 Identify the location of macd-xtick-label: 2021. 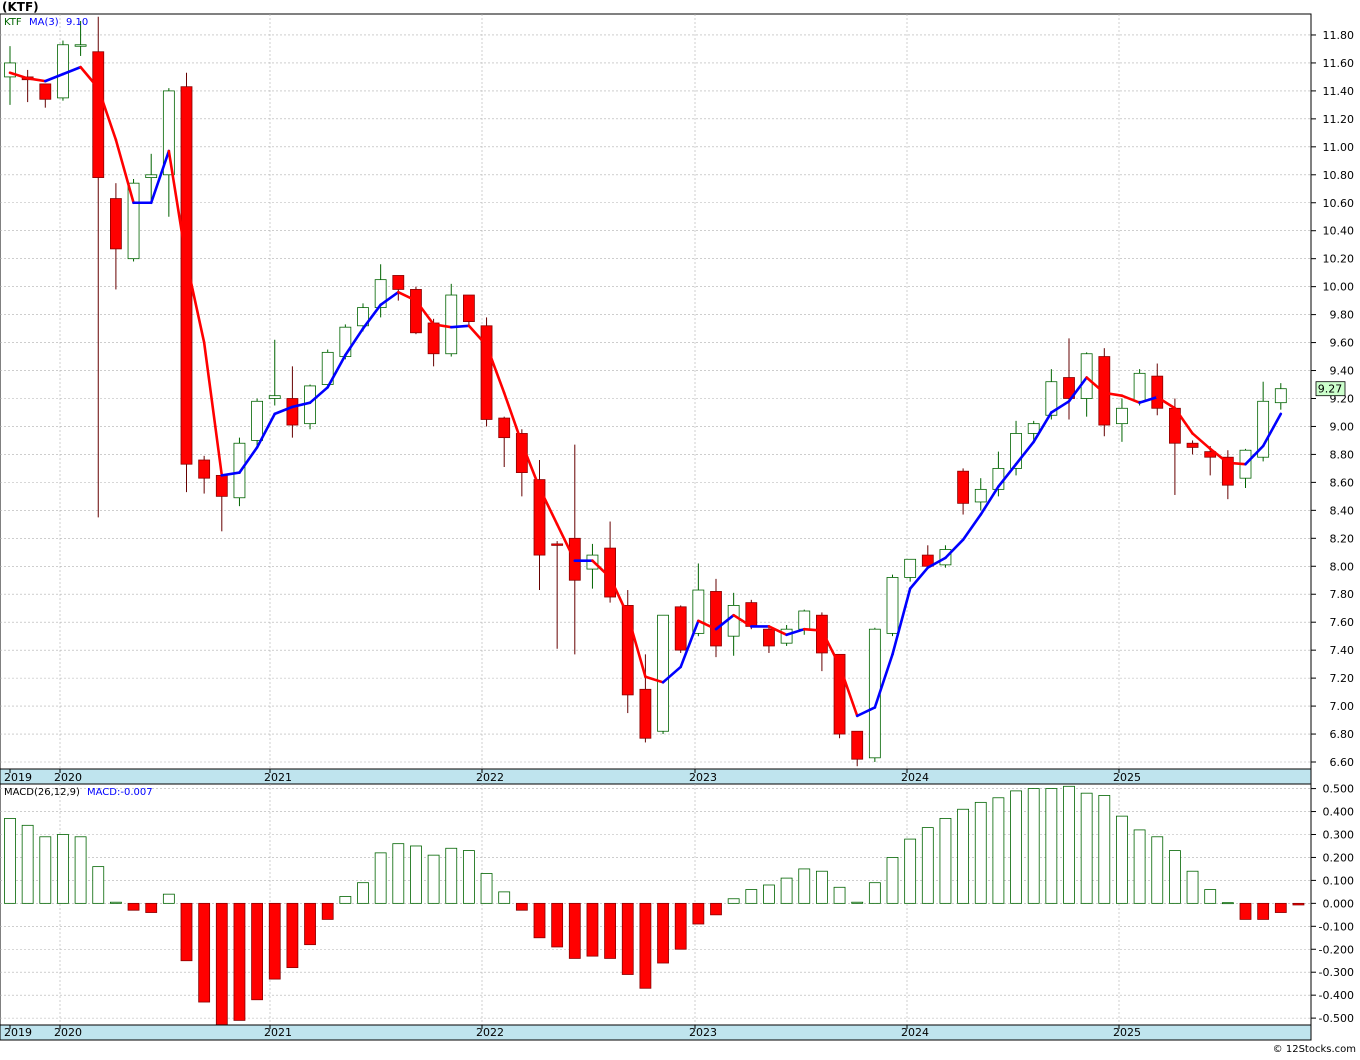
(278, 1032).